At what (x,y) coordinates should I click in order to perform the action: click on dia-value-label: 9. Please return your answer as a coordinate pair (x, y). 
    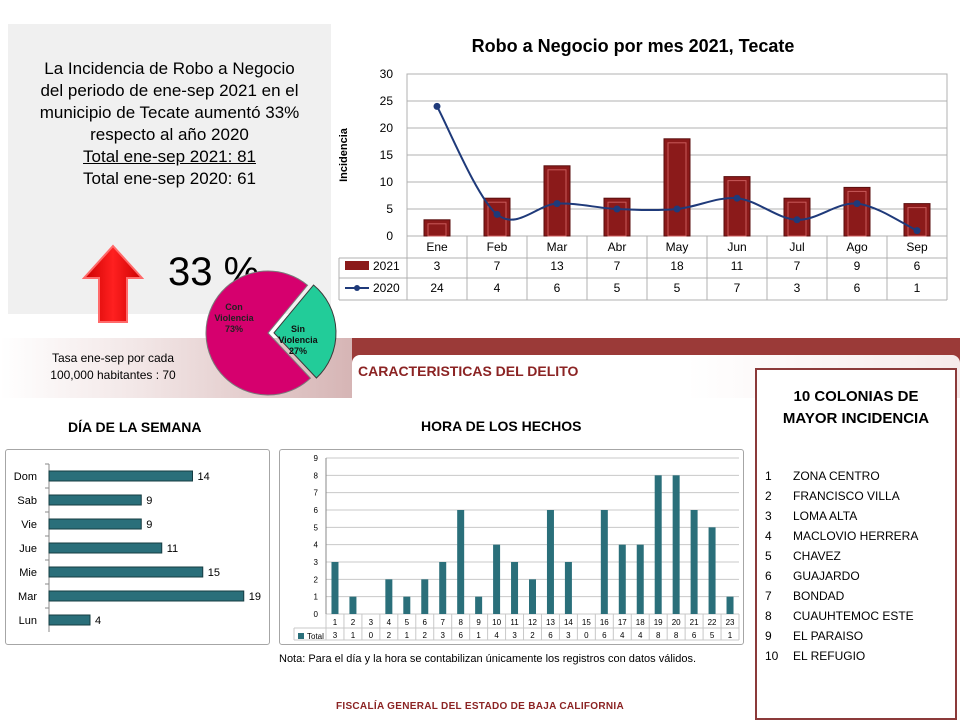
    Looking at the image, I should click on (149, 525).